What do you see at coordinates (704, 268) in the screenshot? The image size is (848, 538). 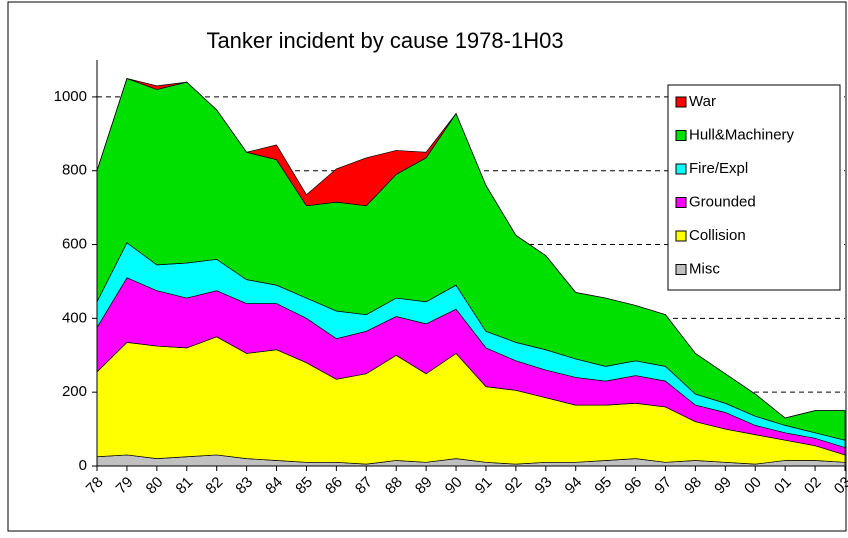 I see `legend-label: Misc` at bounding box center [704, 268].